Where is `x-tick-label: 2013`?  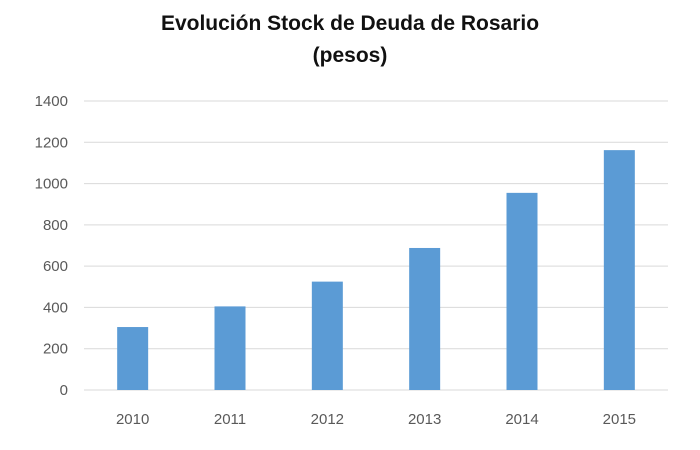
x-tick-label: 2013 is located at coordinates (424, 419).